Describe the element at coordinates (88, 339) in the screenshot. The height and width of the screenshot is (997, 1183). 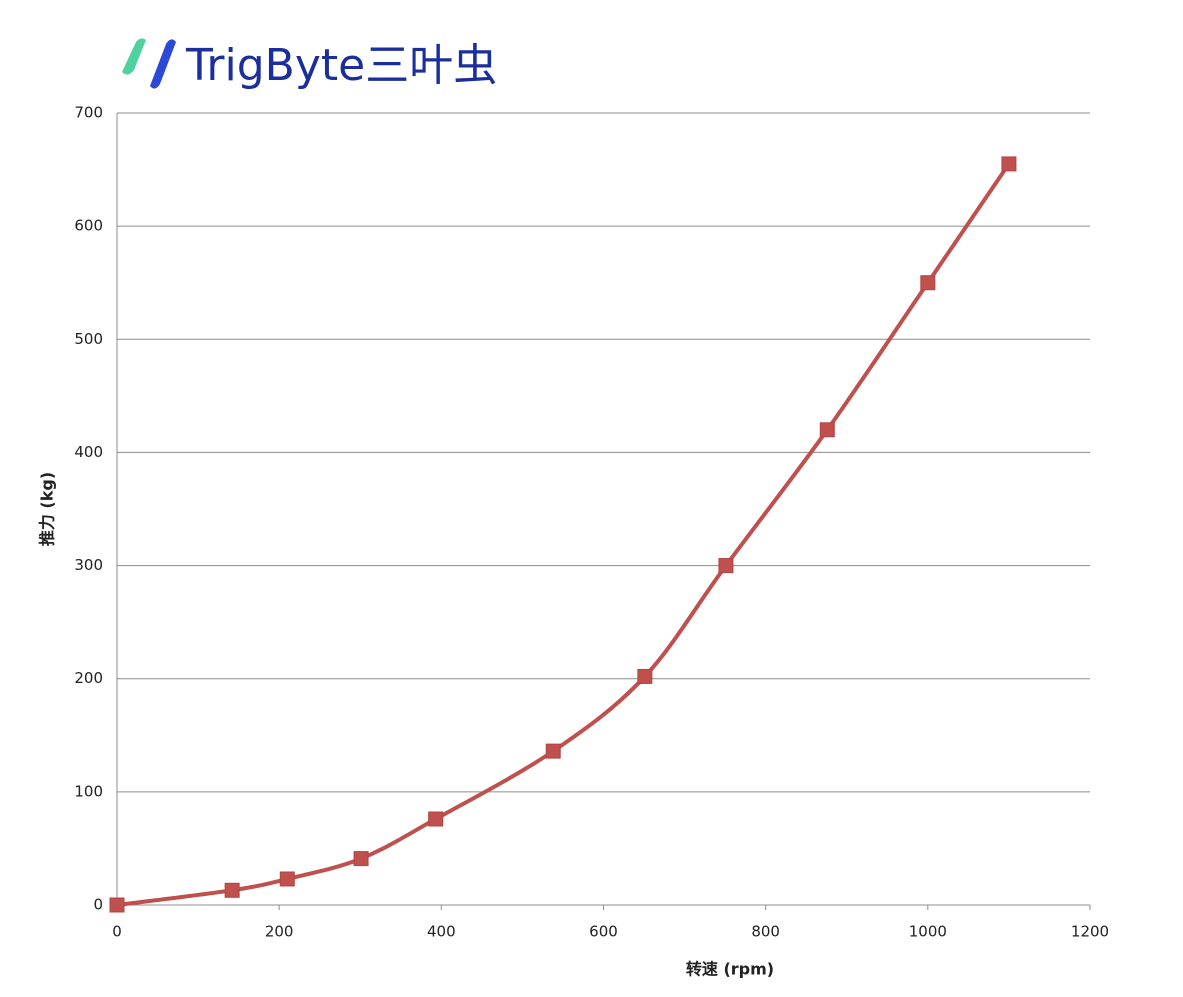
I see `y-tick-label: 500` at that location.